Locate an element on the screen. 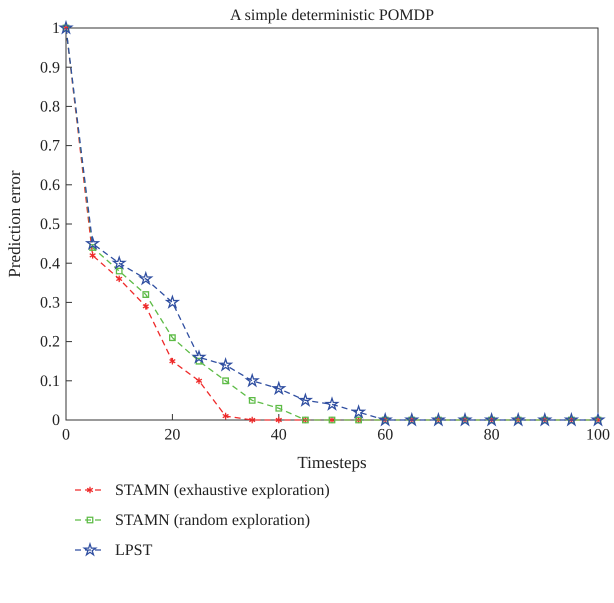 The width and height of the screenshot is (614, 603). legend-label: STAMN (random exploration) is located at coordinates (212, 520).